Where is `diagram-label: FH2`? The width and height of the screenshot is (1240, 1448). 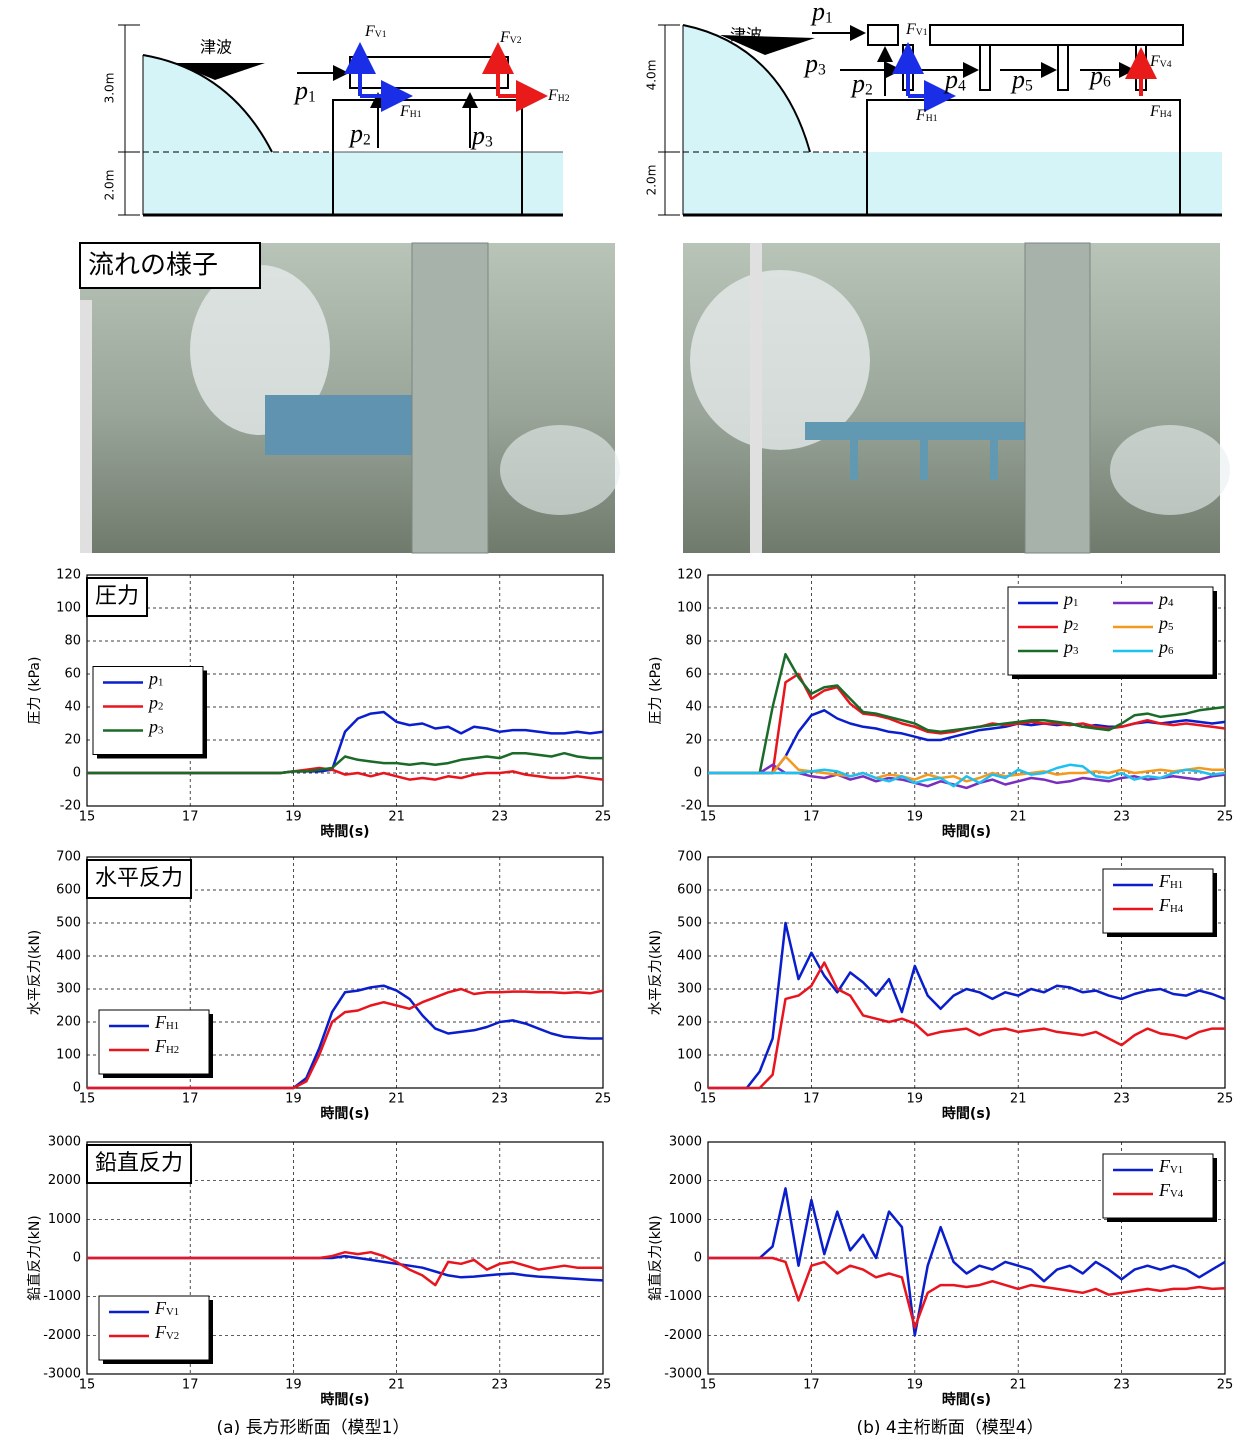
diagram-label: FH2 is located at coordinates (558, 95).